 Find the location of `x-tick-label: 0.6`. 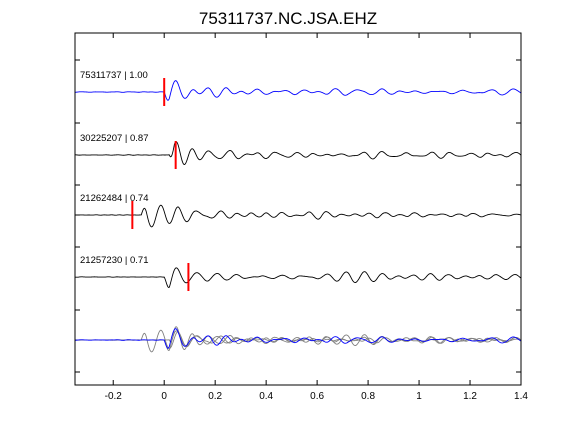

x-tick-label: 0.6 is located at coordinates (317, 396).